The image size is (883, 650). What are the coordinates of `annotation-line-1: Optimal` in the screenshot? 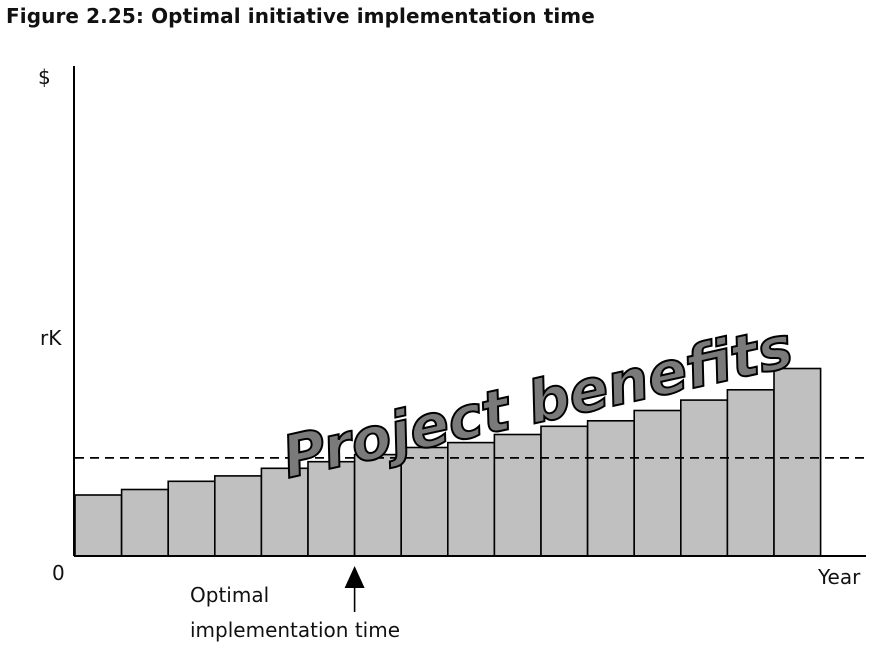 It's located at (229, 595).